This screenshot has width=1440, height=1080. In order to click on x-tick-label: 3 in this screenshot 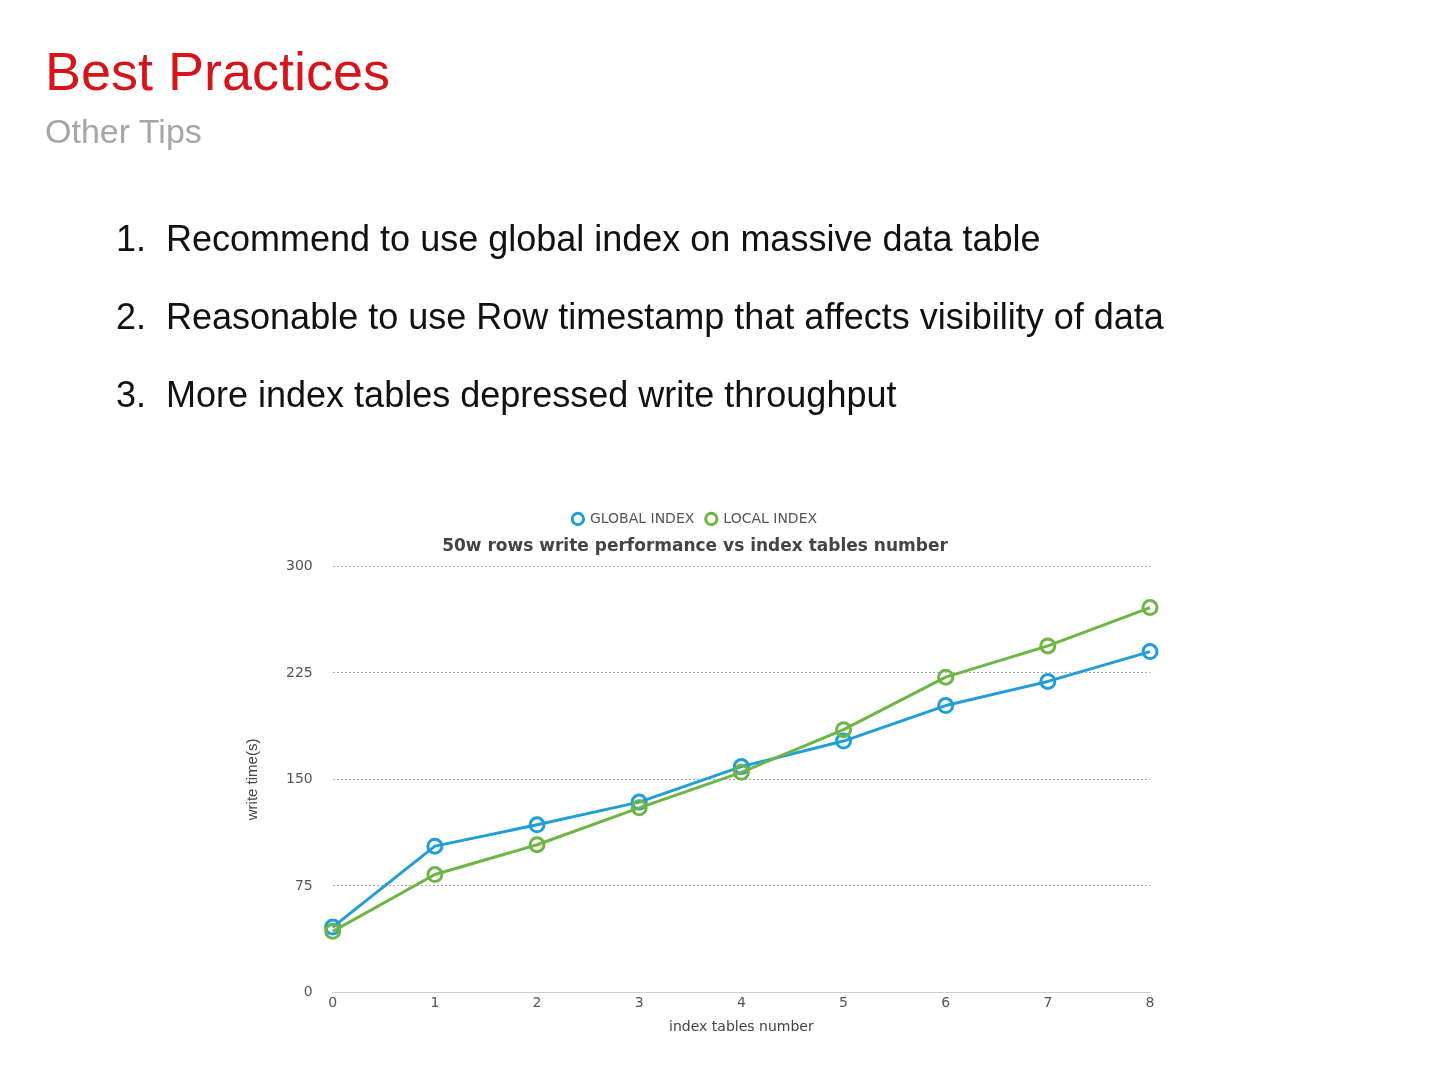, I will do `click(639, 1002)`.